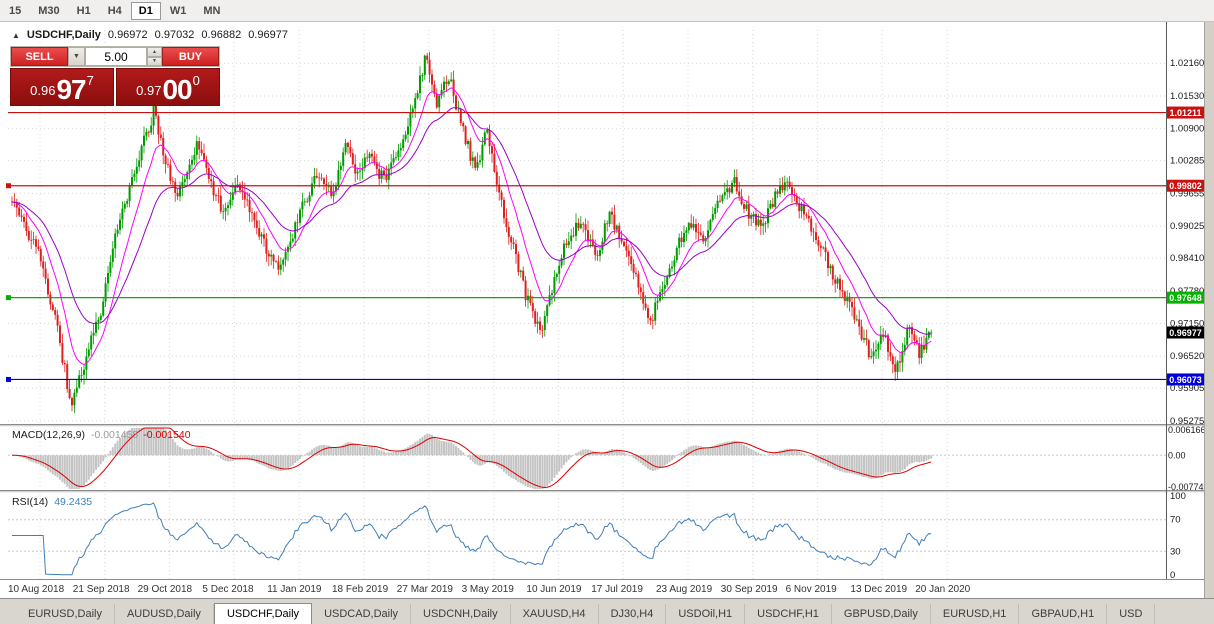  I want to click on ohlc-close: 0.96977, so click(268, 35).